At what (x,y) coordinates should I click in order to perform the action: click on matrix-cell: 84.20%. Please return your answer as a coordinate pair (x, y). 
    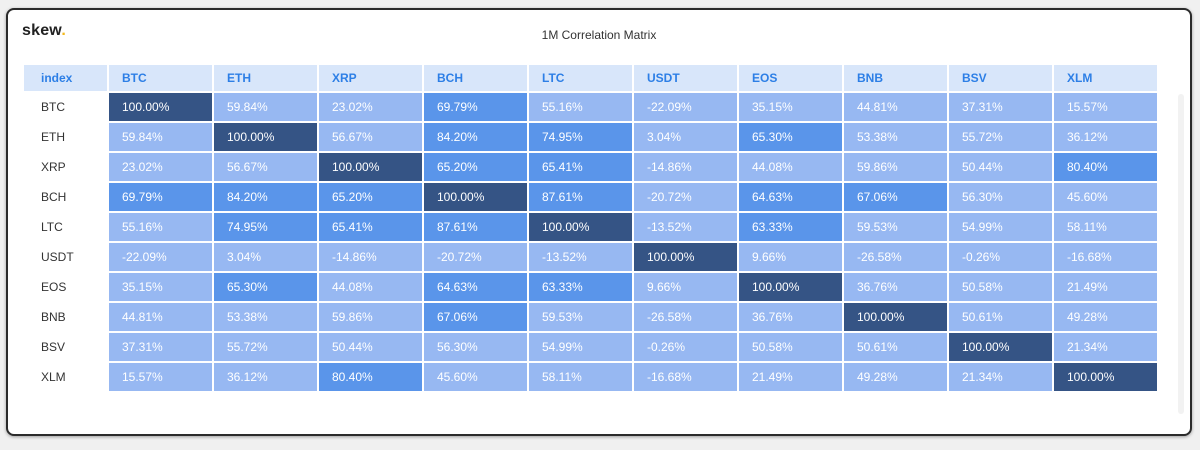
    Looking at the image, I should click on (475, 137).